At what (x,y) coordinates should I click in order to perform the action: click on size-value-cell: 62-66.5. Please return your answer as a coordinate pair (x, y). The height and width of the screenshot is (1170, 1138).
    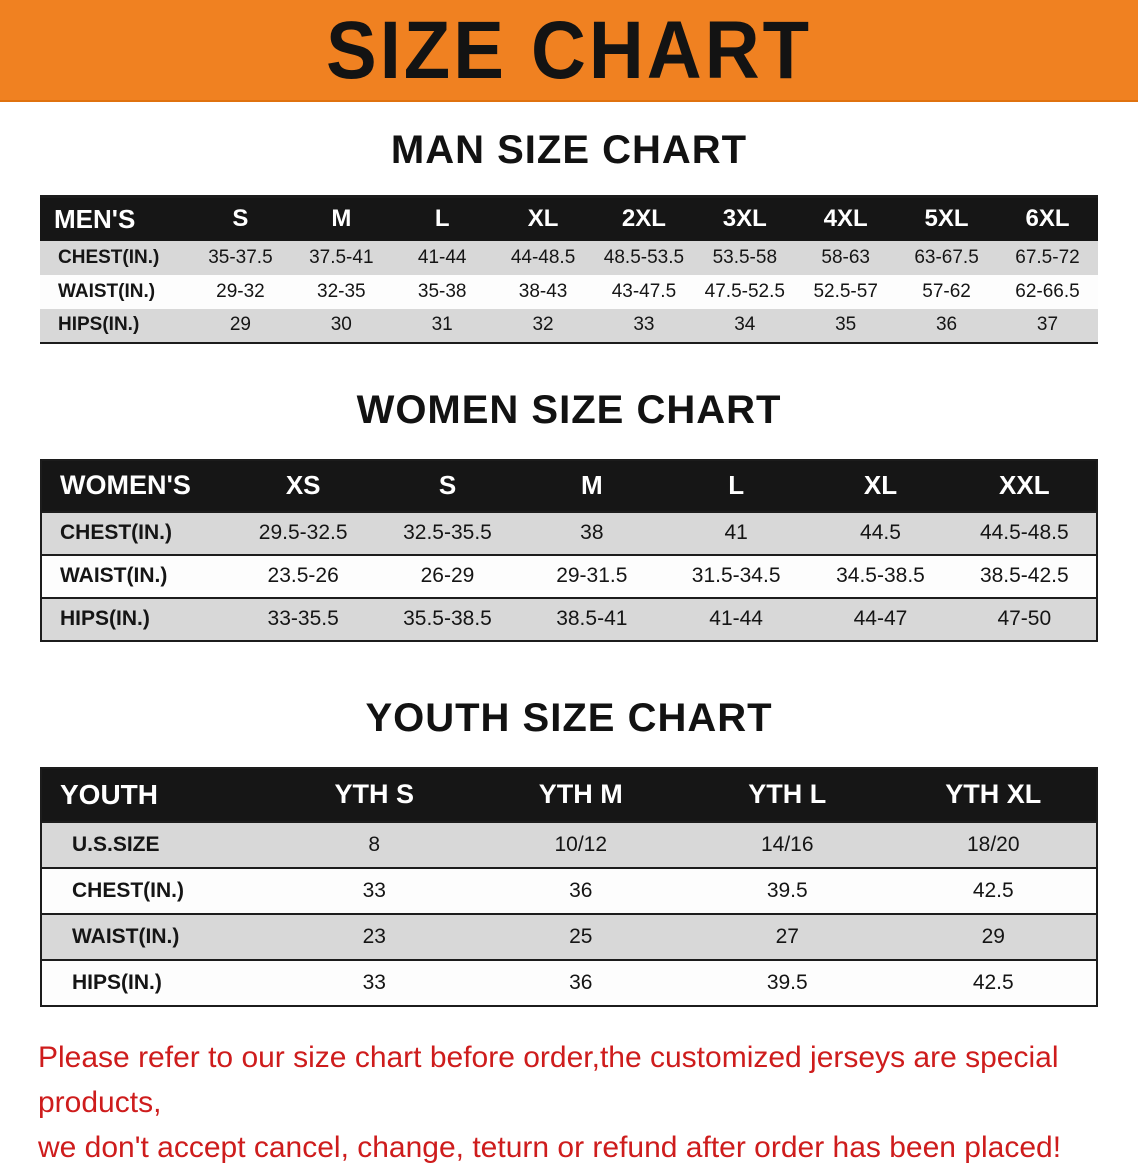
    Looking at the image, I should click on (1047, 291).